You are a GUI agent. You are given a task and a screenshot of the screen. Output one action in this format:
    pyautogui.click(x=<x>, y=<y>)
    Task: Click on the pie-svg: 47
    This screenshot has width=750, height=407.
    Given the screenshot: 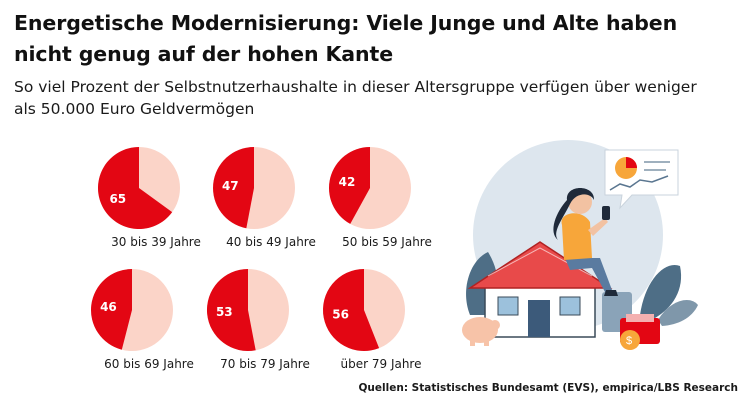 What is the action you would take?
    pyautogui.click(x=254, y=188)
    